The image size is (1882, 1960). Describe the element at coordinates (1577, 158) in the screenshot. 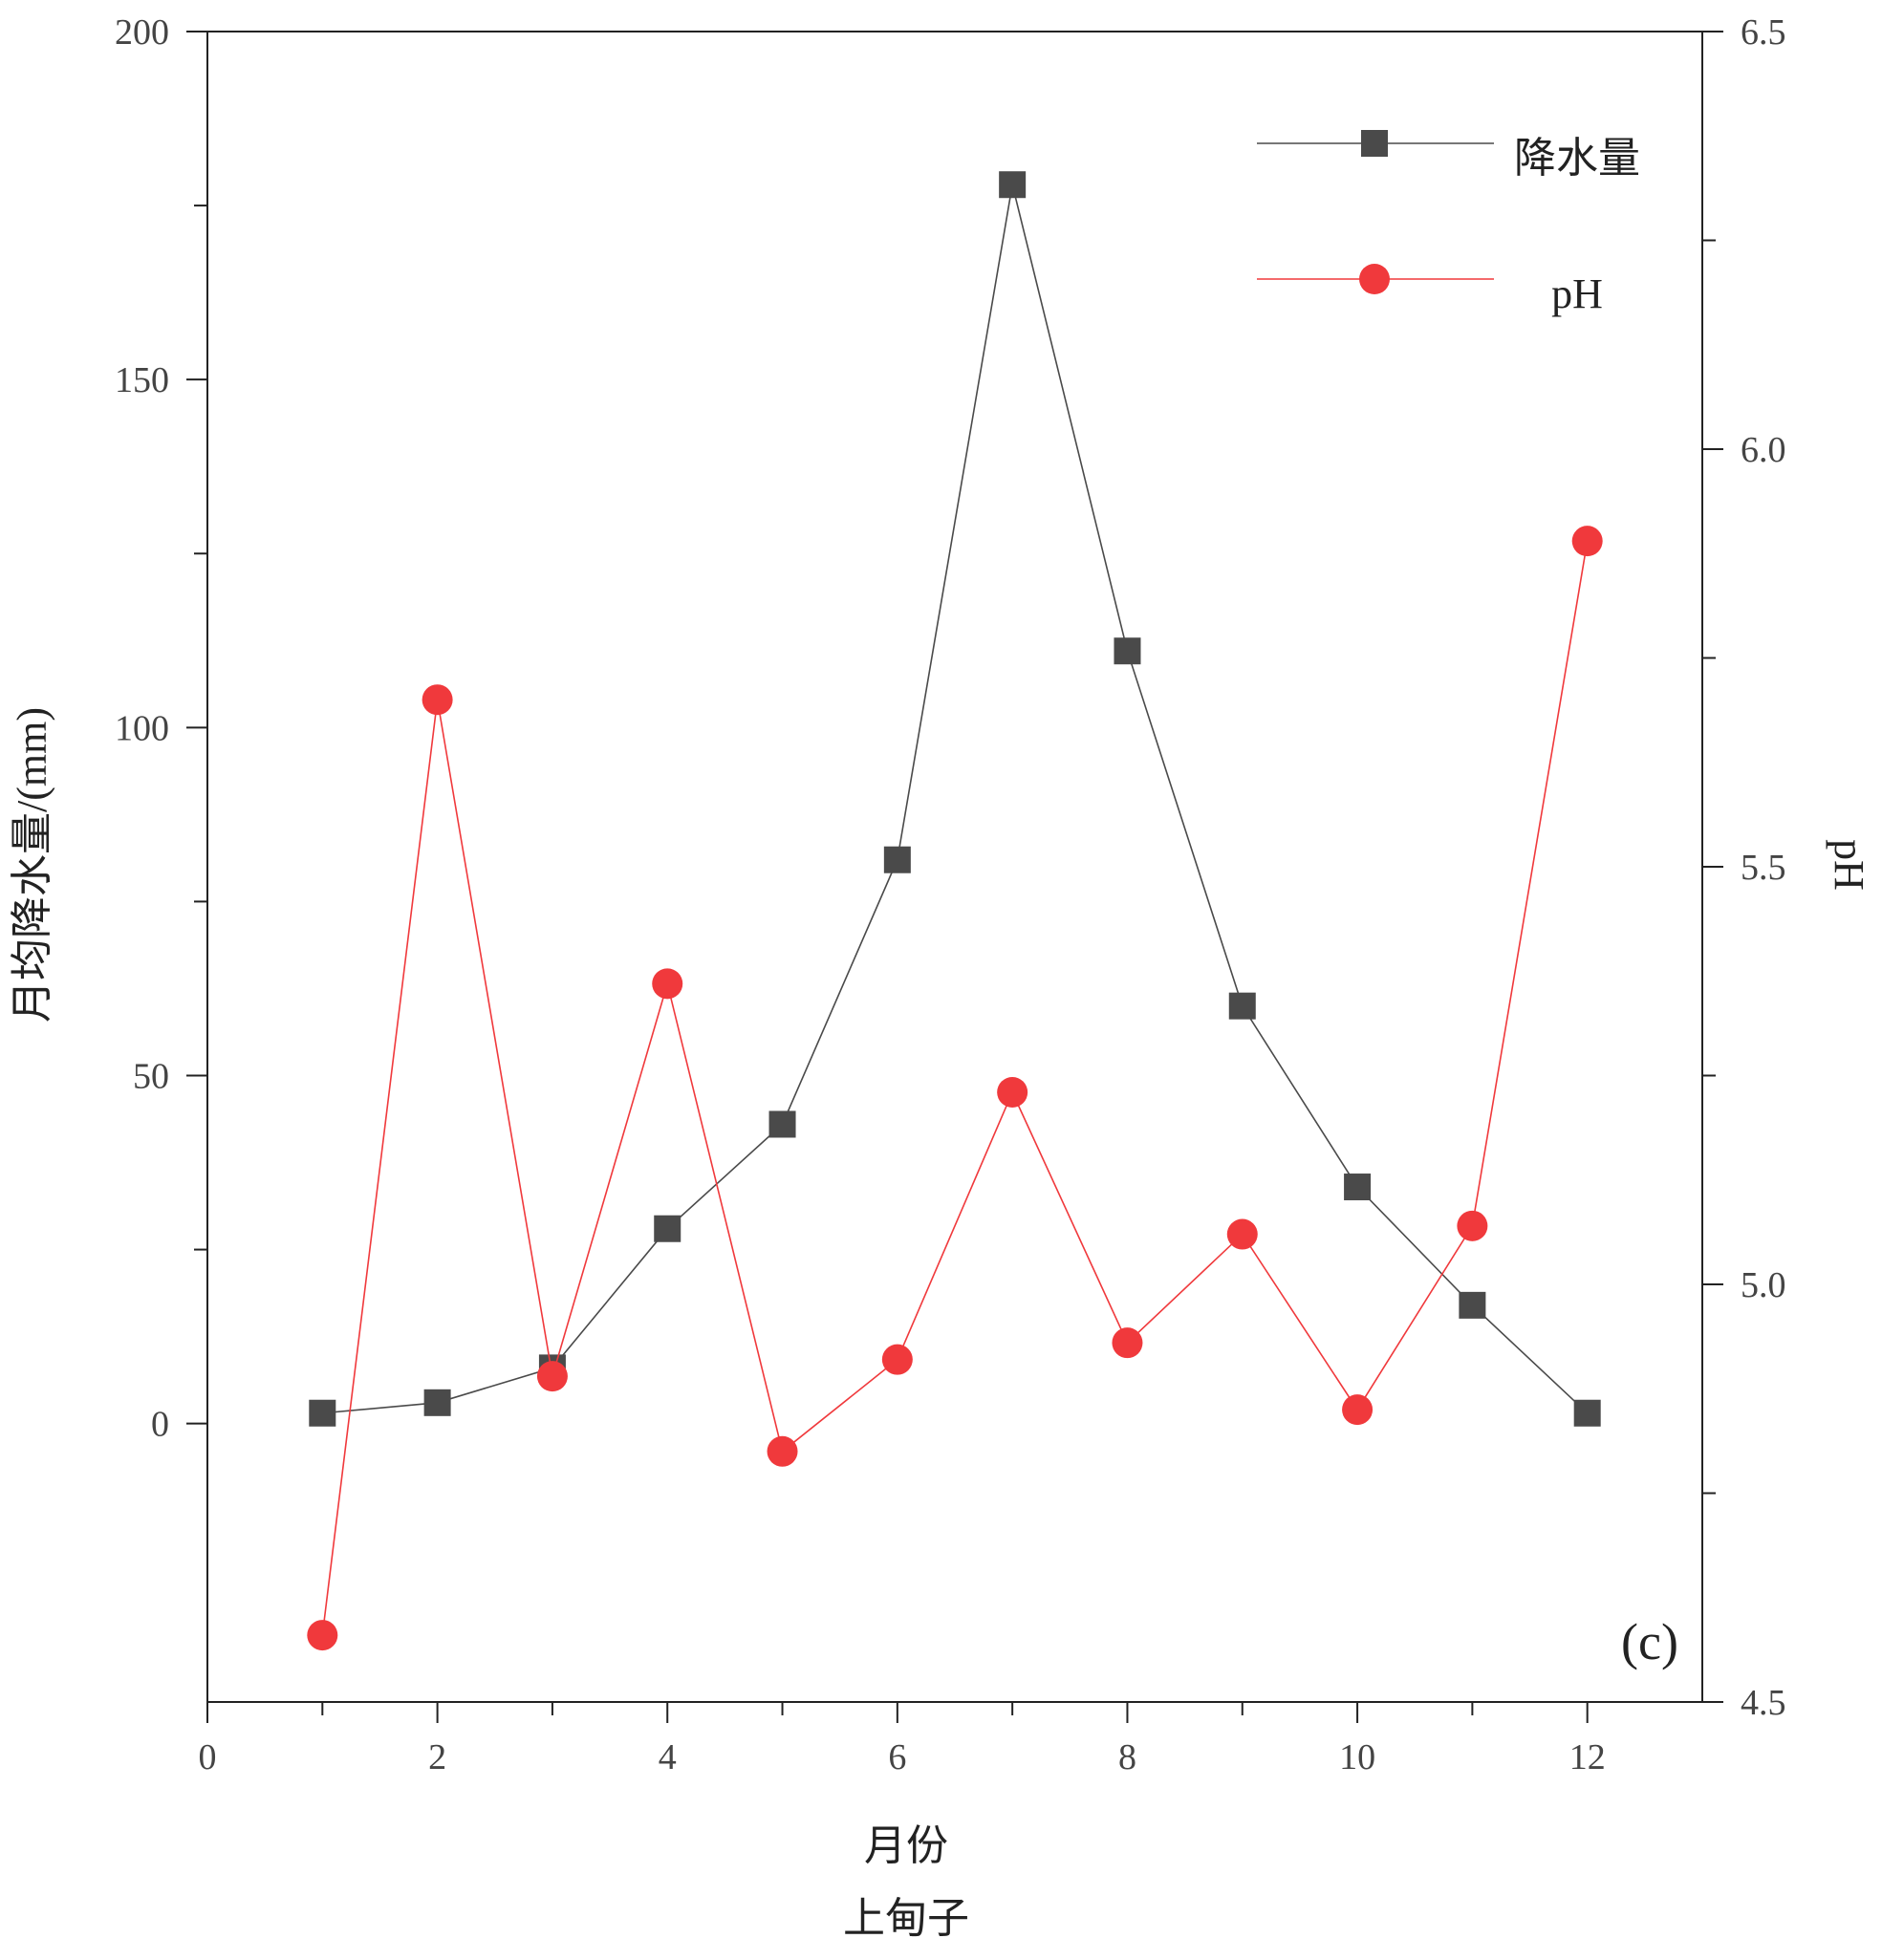

I see `legend-label-1: 降水量` at that location.